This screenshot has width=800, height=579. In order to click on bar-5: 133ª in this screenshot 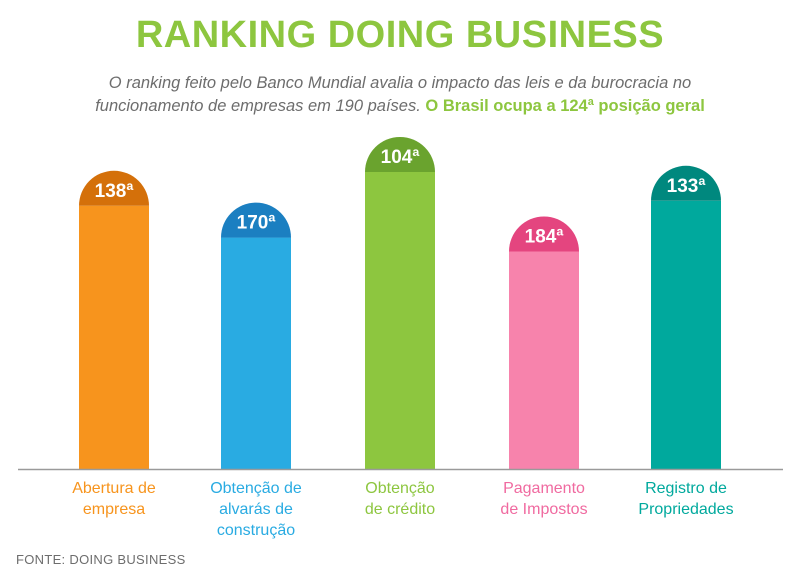, I will do `click(686, 317)`.